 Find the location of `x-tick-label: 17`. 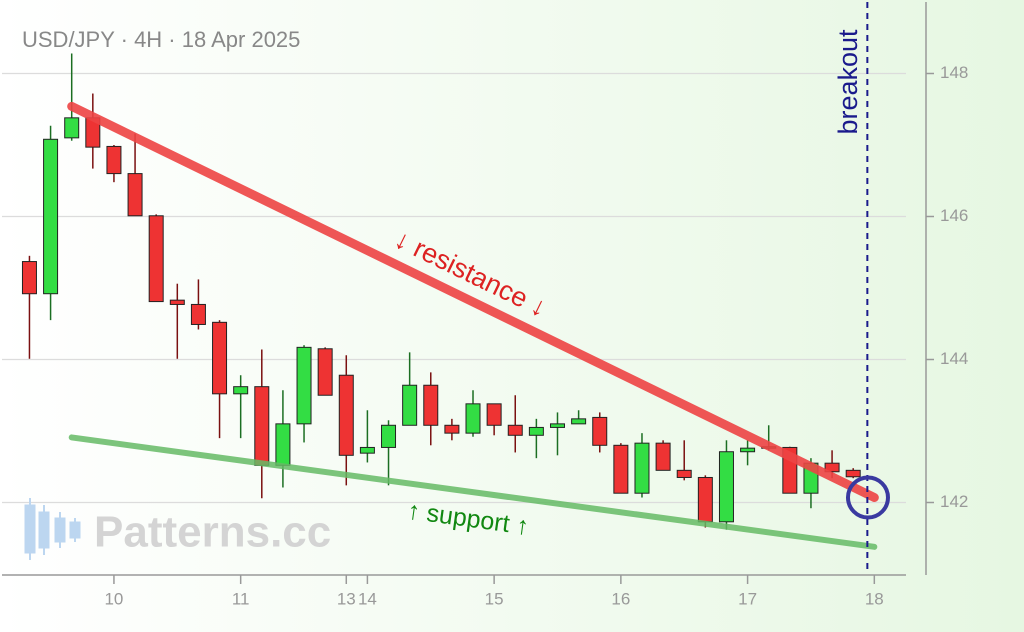

x-tick-label: 17 is located at coordinates (747, 598).